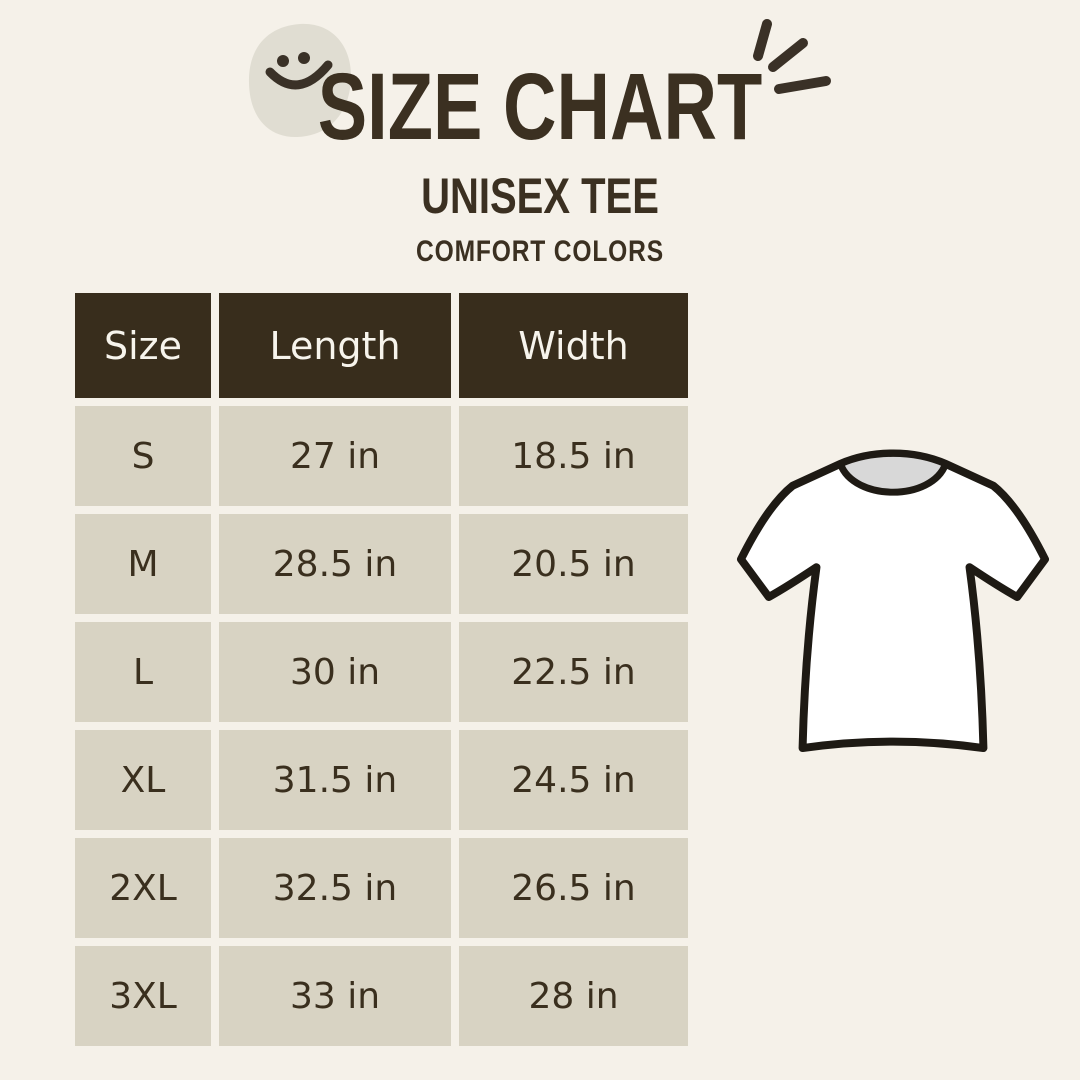 This screenshot has width=1080, height=1080. Describe the element at coordinates (143, 996) in the screenshot. I see `size-cell: 3XL` at that location.